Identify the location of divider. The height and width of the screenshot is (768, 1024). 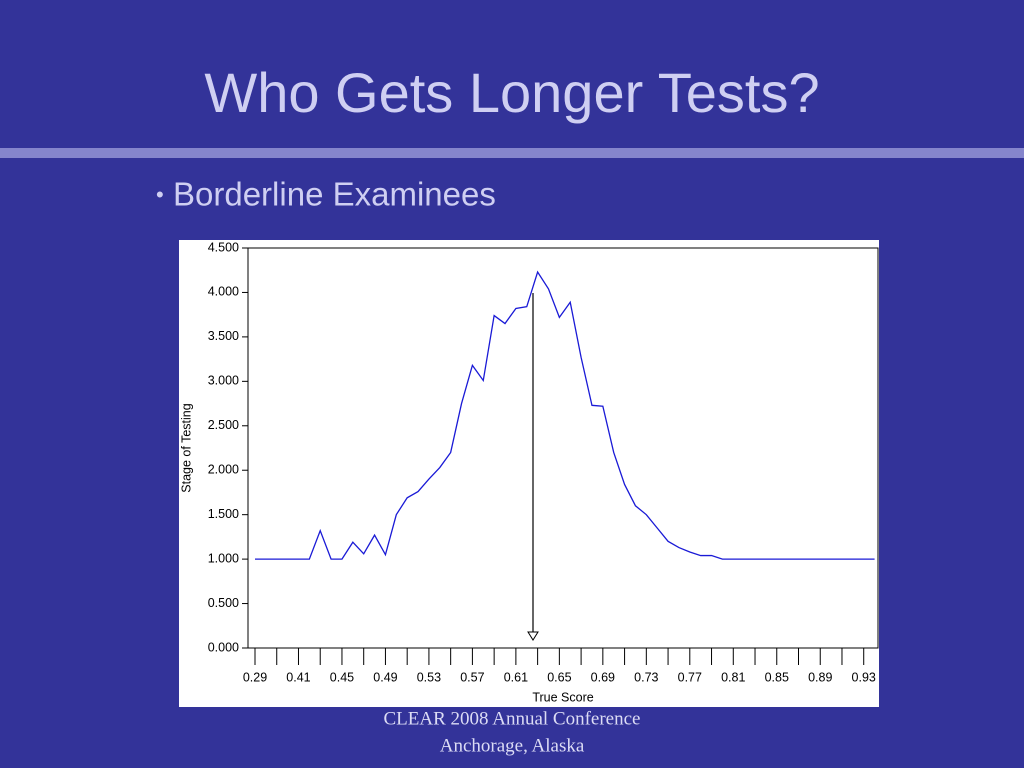
(512, 153).